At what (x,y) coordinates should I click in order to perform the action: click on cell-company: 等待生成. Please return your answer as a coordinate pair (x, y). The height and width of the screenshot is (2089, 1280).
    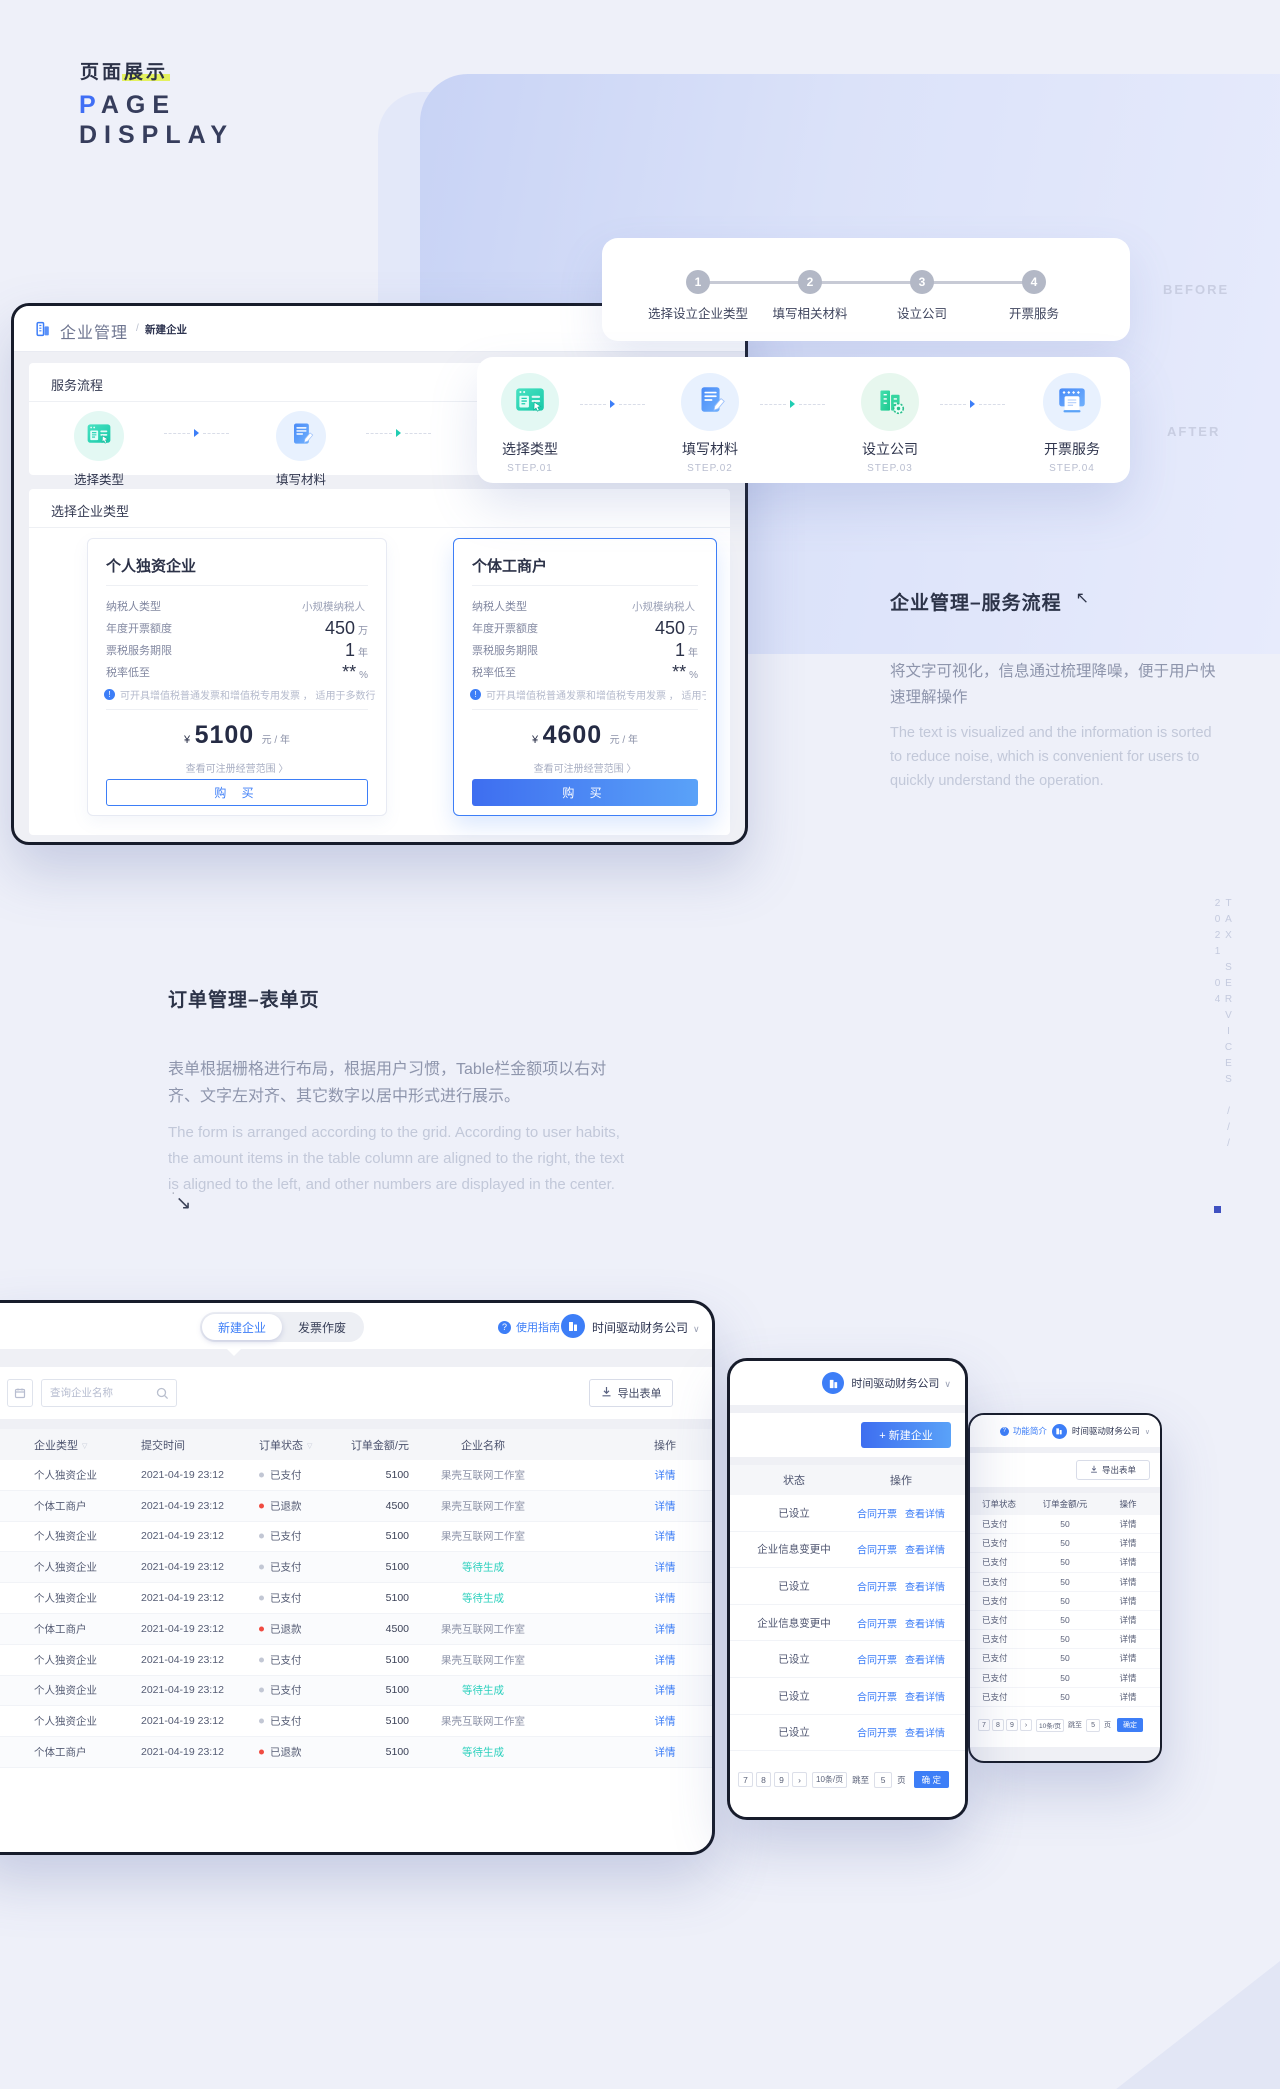
    Looking at the image, I should click on (483, 1567).